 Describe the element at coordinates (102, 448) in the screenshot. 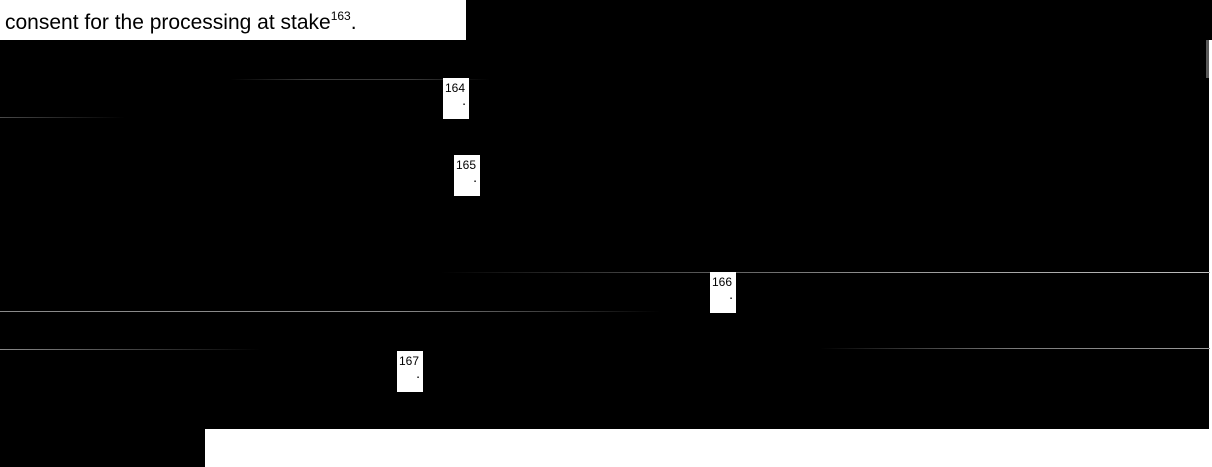

I see `redaction-block-bottom-left` at that location.